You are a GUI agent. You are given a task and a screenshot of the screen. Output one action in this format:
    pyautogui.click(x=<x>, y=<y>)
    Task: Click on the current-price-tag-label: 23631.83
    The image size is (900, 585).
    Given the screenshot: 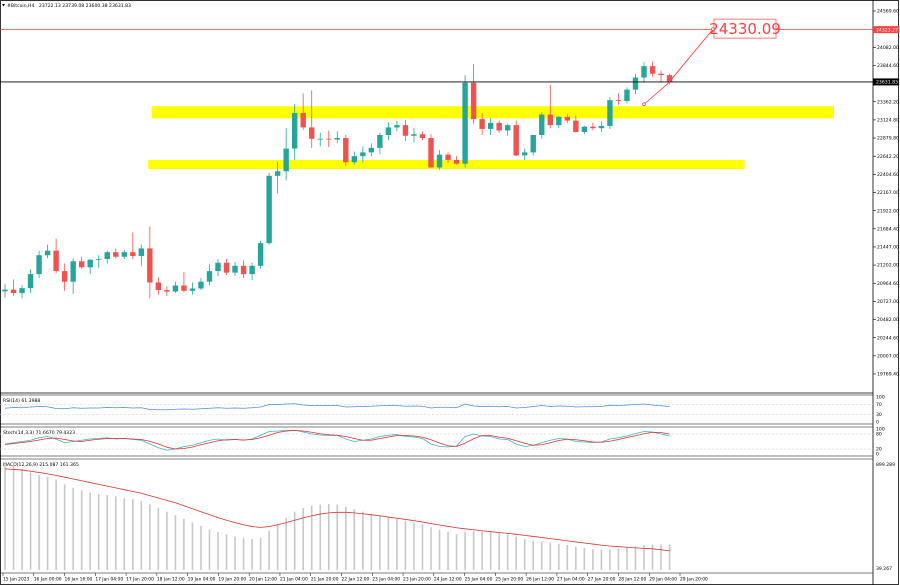 What is the action you would take?
    pyautogui.click(x=887, y=83)
    